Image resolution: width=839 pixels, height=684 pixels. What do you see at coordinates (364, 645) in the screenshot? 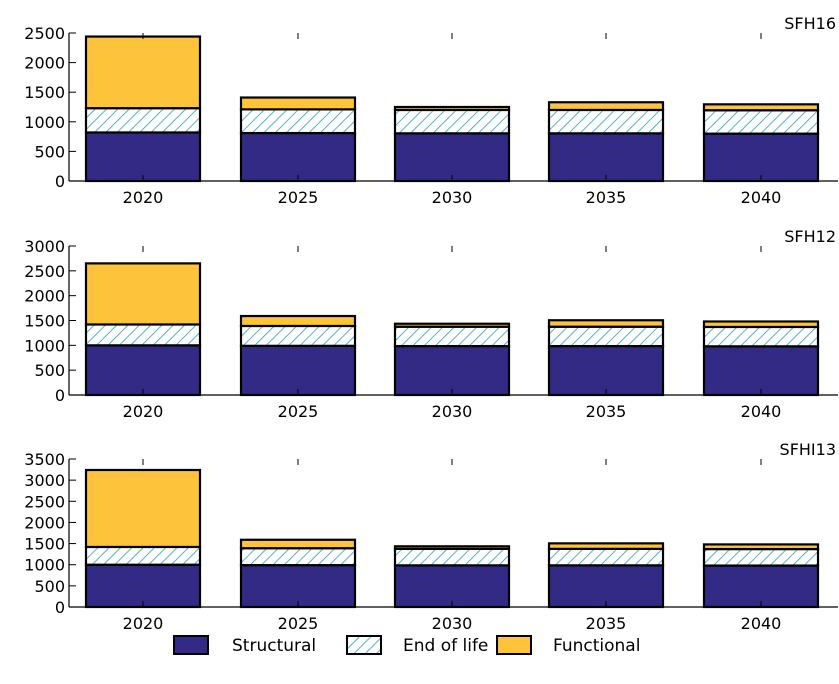
I see `legend-swatch-end-of-life` at bounding box center [364, 645].